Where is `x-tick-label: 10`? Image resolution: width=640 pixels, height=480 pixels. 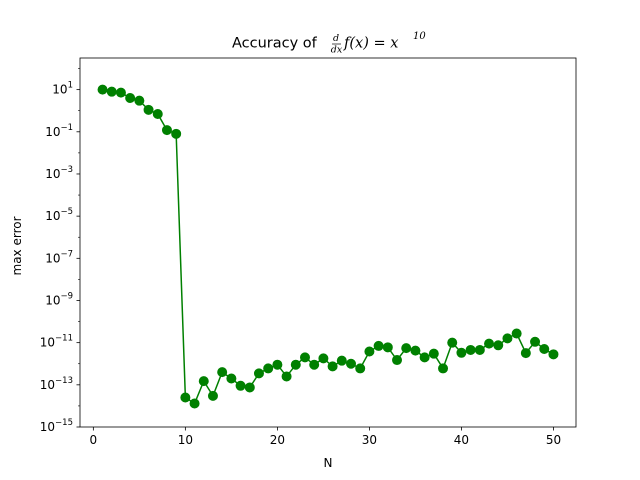
x-tick-label: 10 is located at coordinates (185, 440).